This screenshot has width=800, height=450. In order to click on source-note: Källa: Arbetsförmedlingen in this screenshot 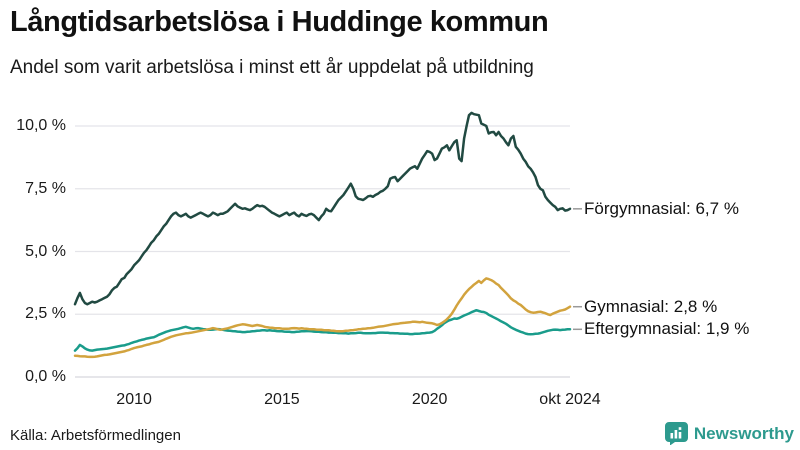, I will do `click(95, 435)`.